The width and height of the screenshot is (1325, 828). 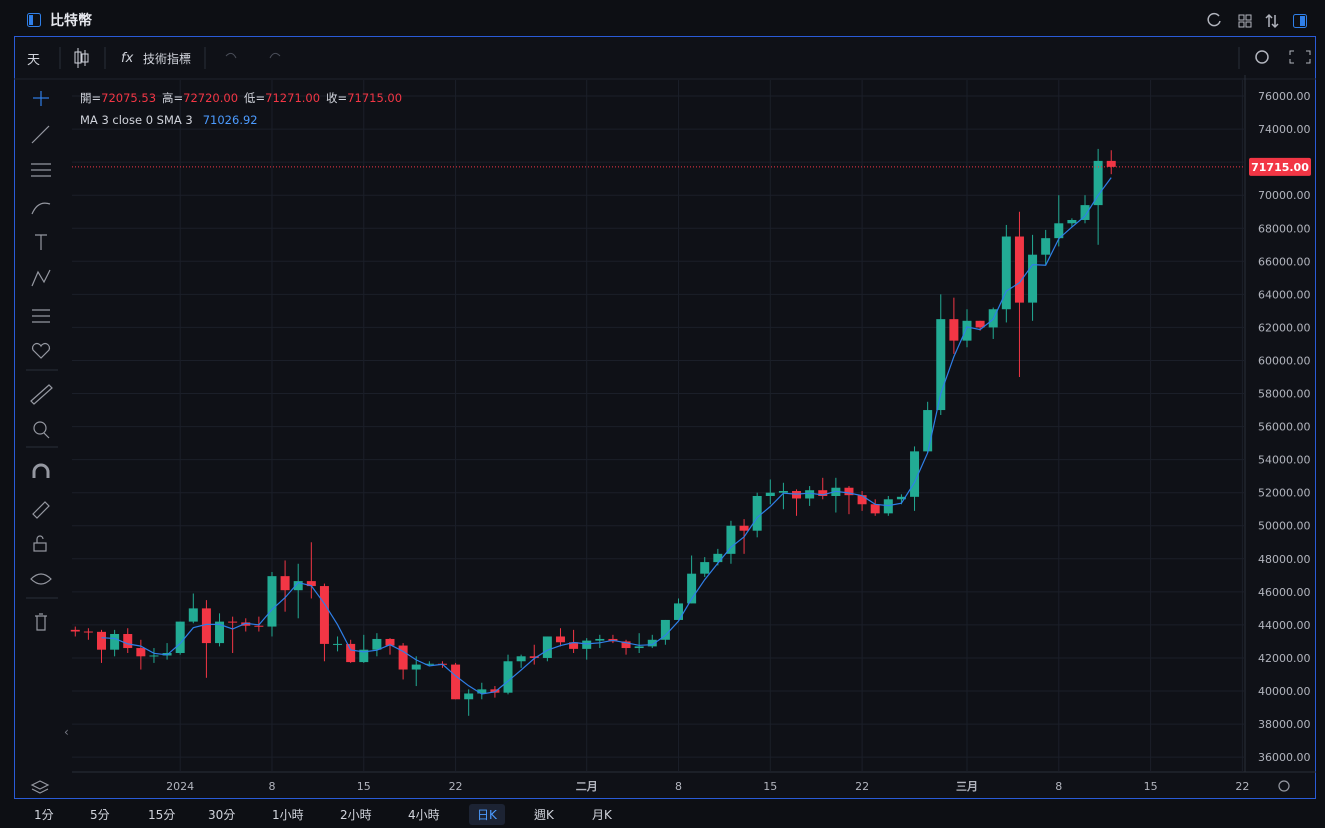 What do you see at coordinates (424, 815) in the screenshot?
I see `timeframe-button: 4小時` at bounding box center [424, 815].